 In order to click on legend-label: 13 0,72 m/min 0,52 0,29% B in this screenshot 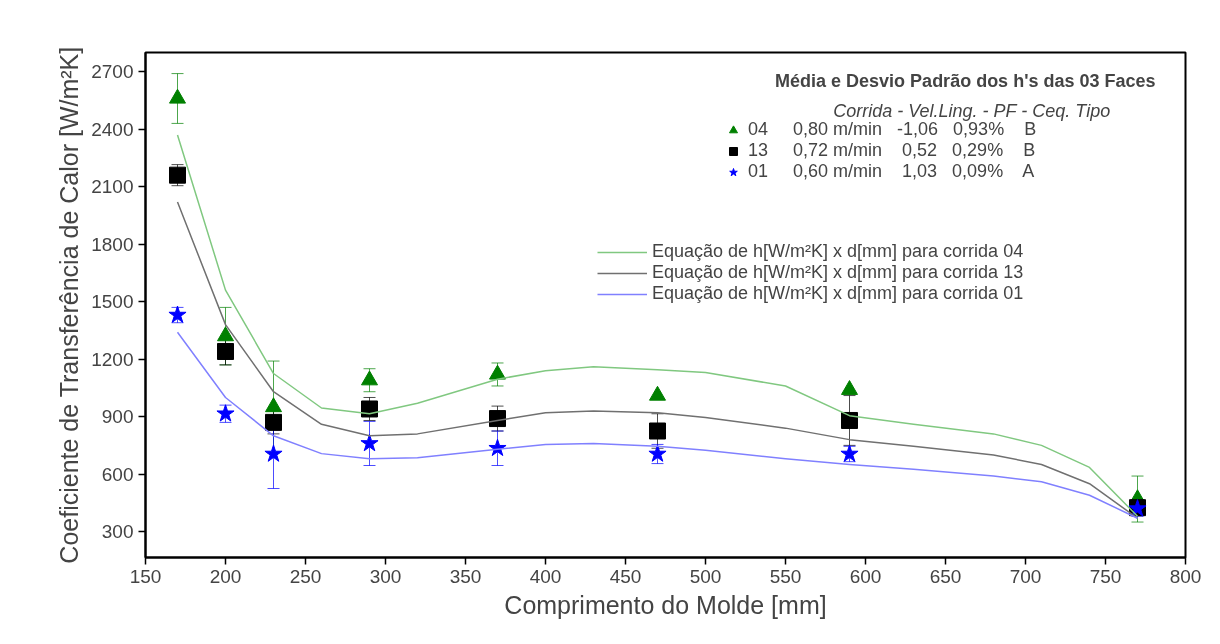, I will do `click(892, 150)`.